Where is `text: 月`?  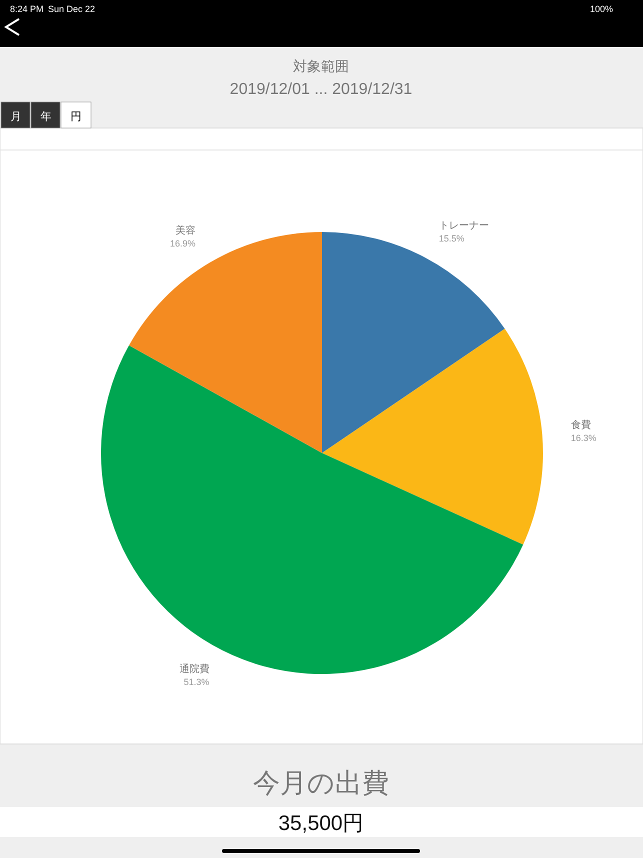
text: 月 is located at coordinates (16, 117).